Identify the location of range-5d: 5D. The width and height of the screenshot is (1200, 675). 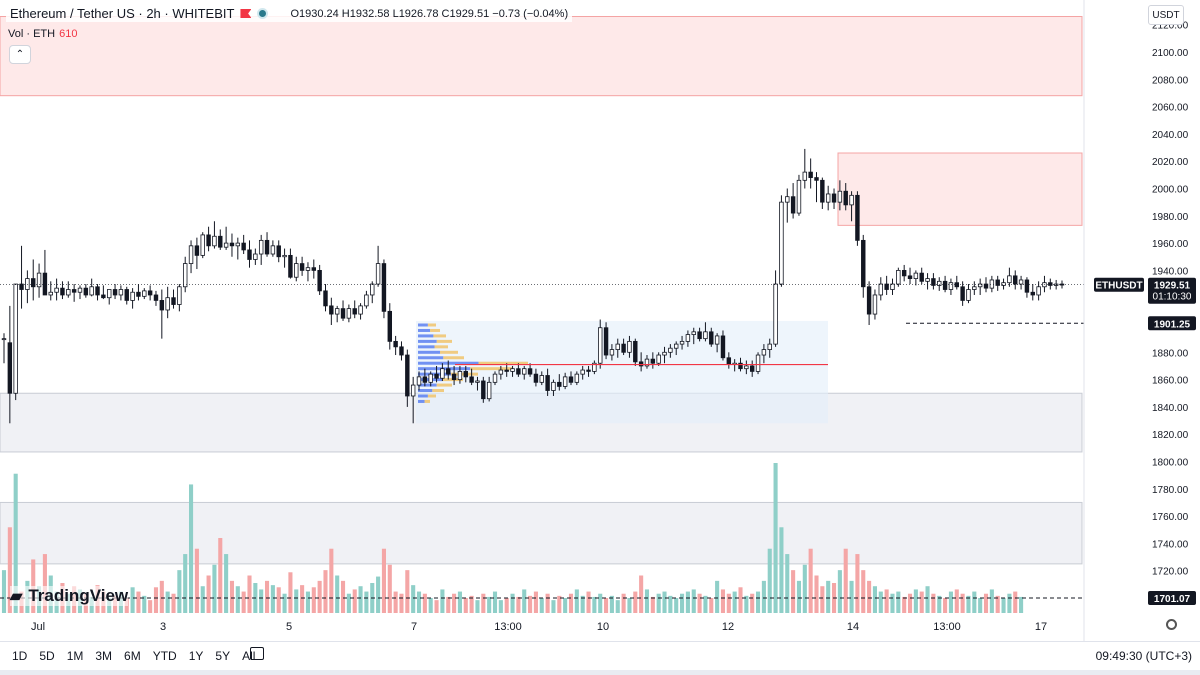
(47, 656).